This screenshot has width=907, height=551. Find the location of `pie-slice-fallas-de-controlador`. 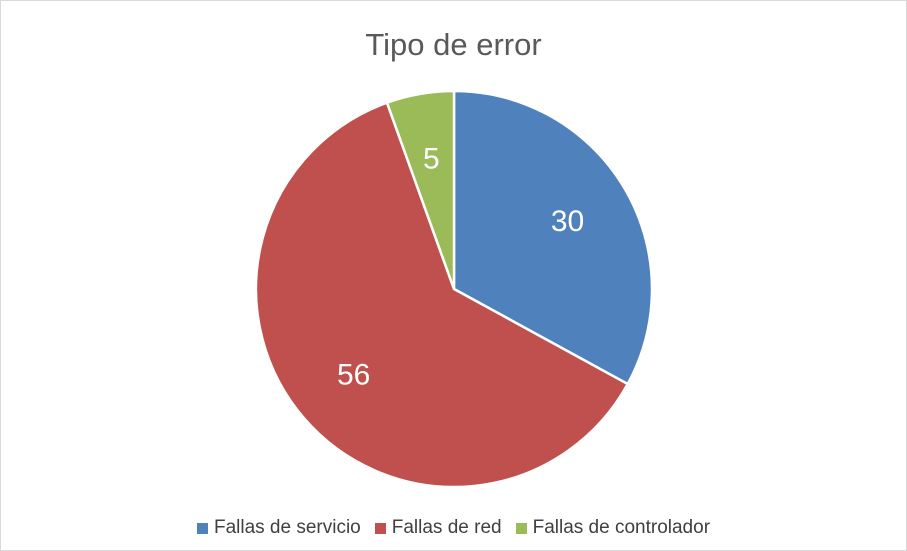

pie-slice-fallas-de-controlador is located at coordinates (420, 190).